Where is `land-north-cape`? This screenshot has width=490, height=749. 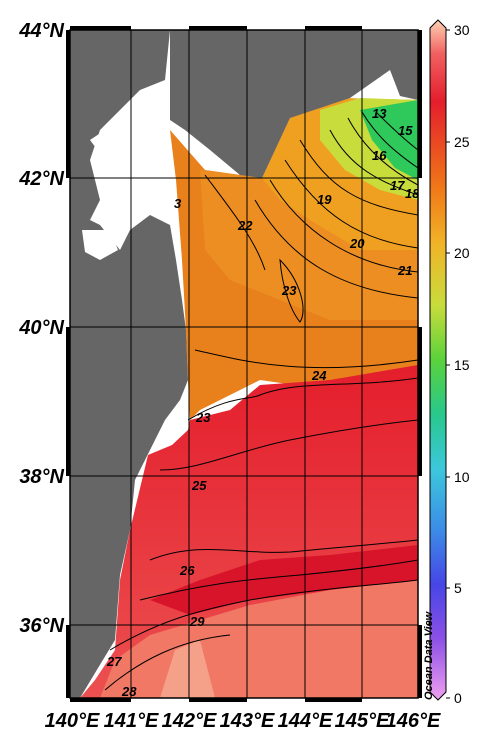 land-north-cape is located at coordinates (125, 142).